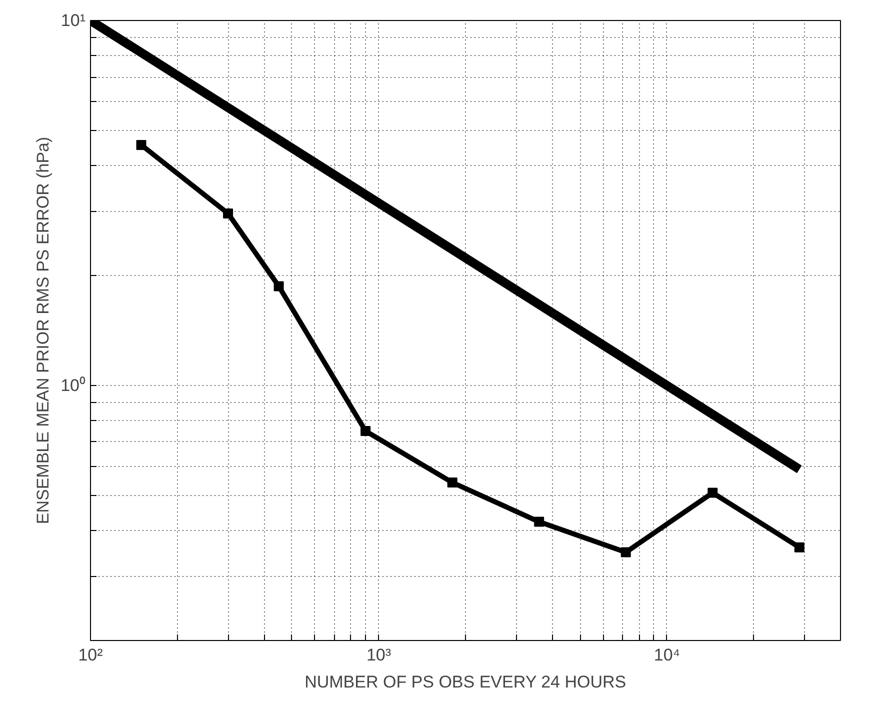 The height and width of the screenshot is (709, 869). Describe the element at coordinates (379, 655) in the screenshot. I see `x-tick-label: 10³` at that location.